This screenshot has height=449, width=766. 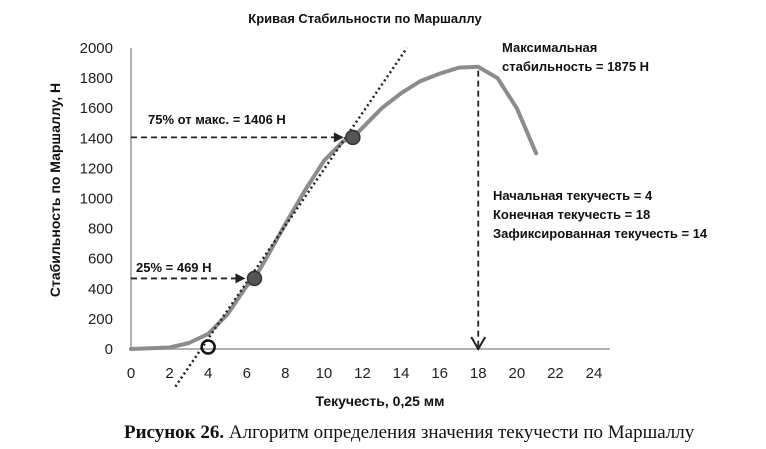 I want to click on annotation-max-line1: Максимальная, so click(x=549, y=47).